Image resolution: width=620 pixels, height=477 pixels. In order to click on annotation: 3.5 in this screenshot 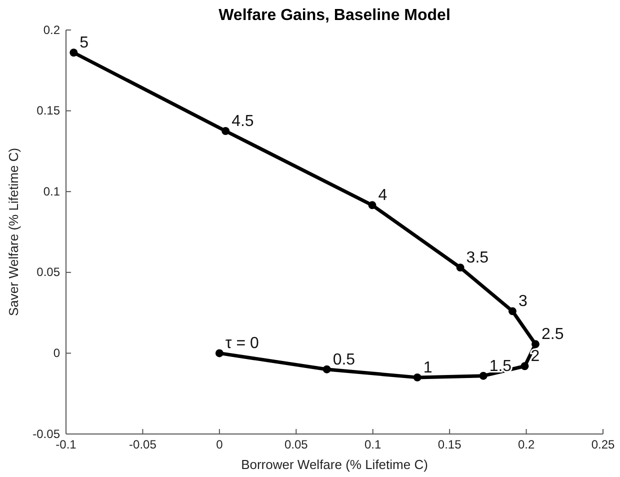, I will do `click(477, 258)`.